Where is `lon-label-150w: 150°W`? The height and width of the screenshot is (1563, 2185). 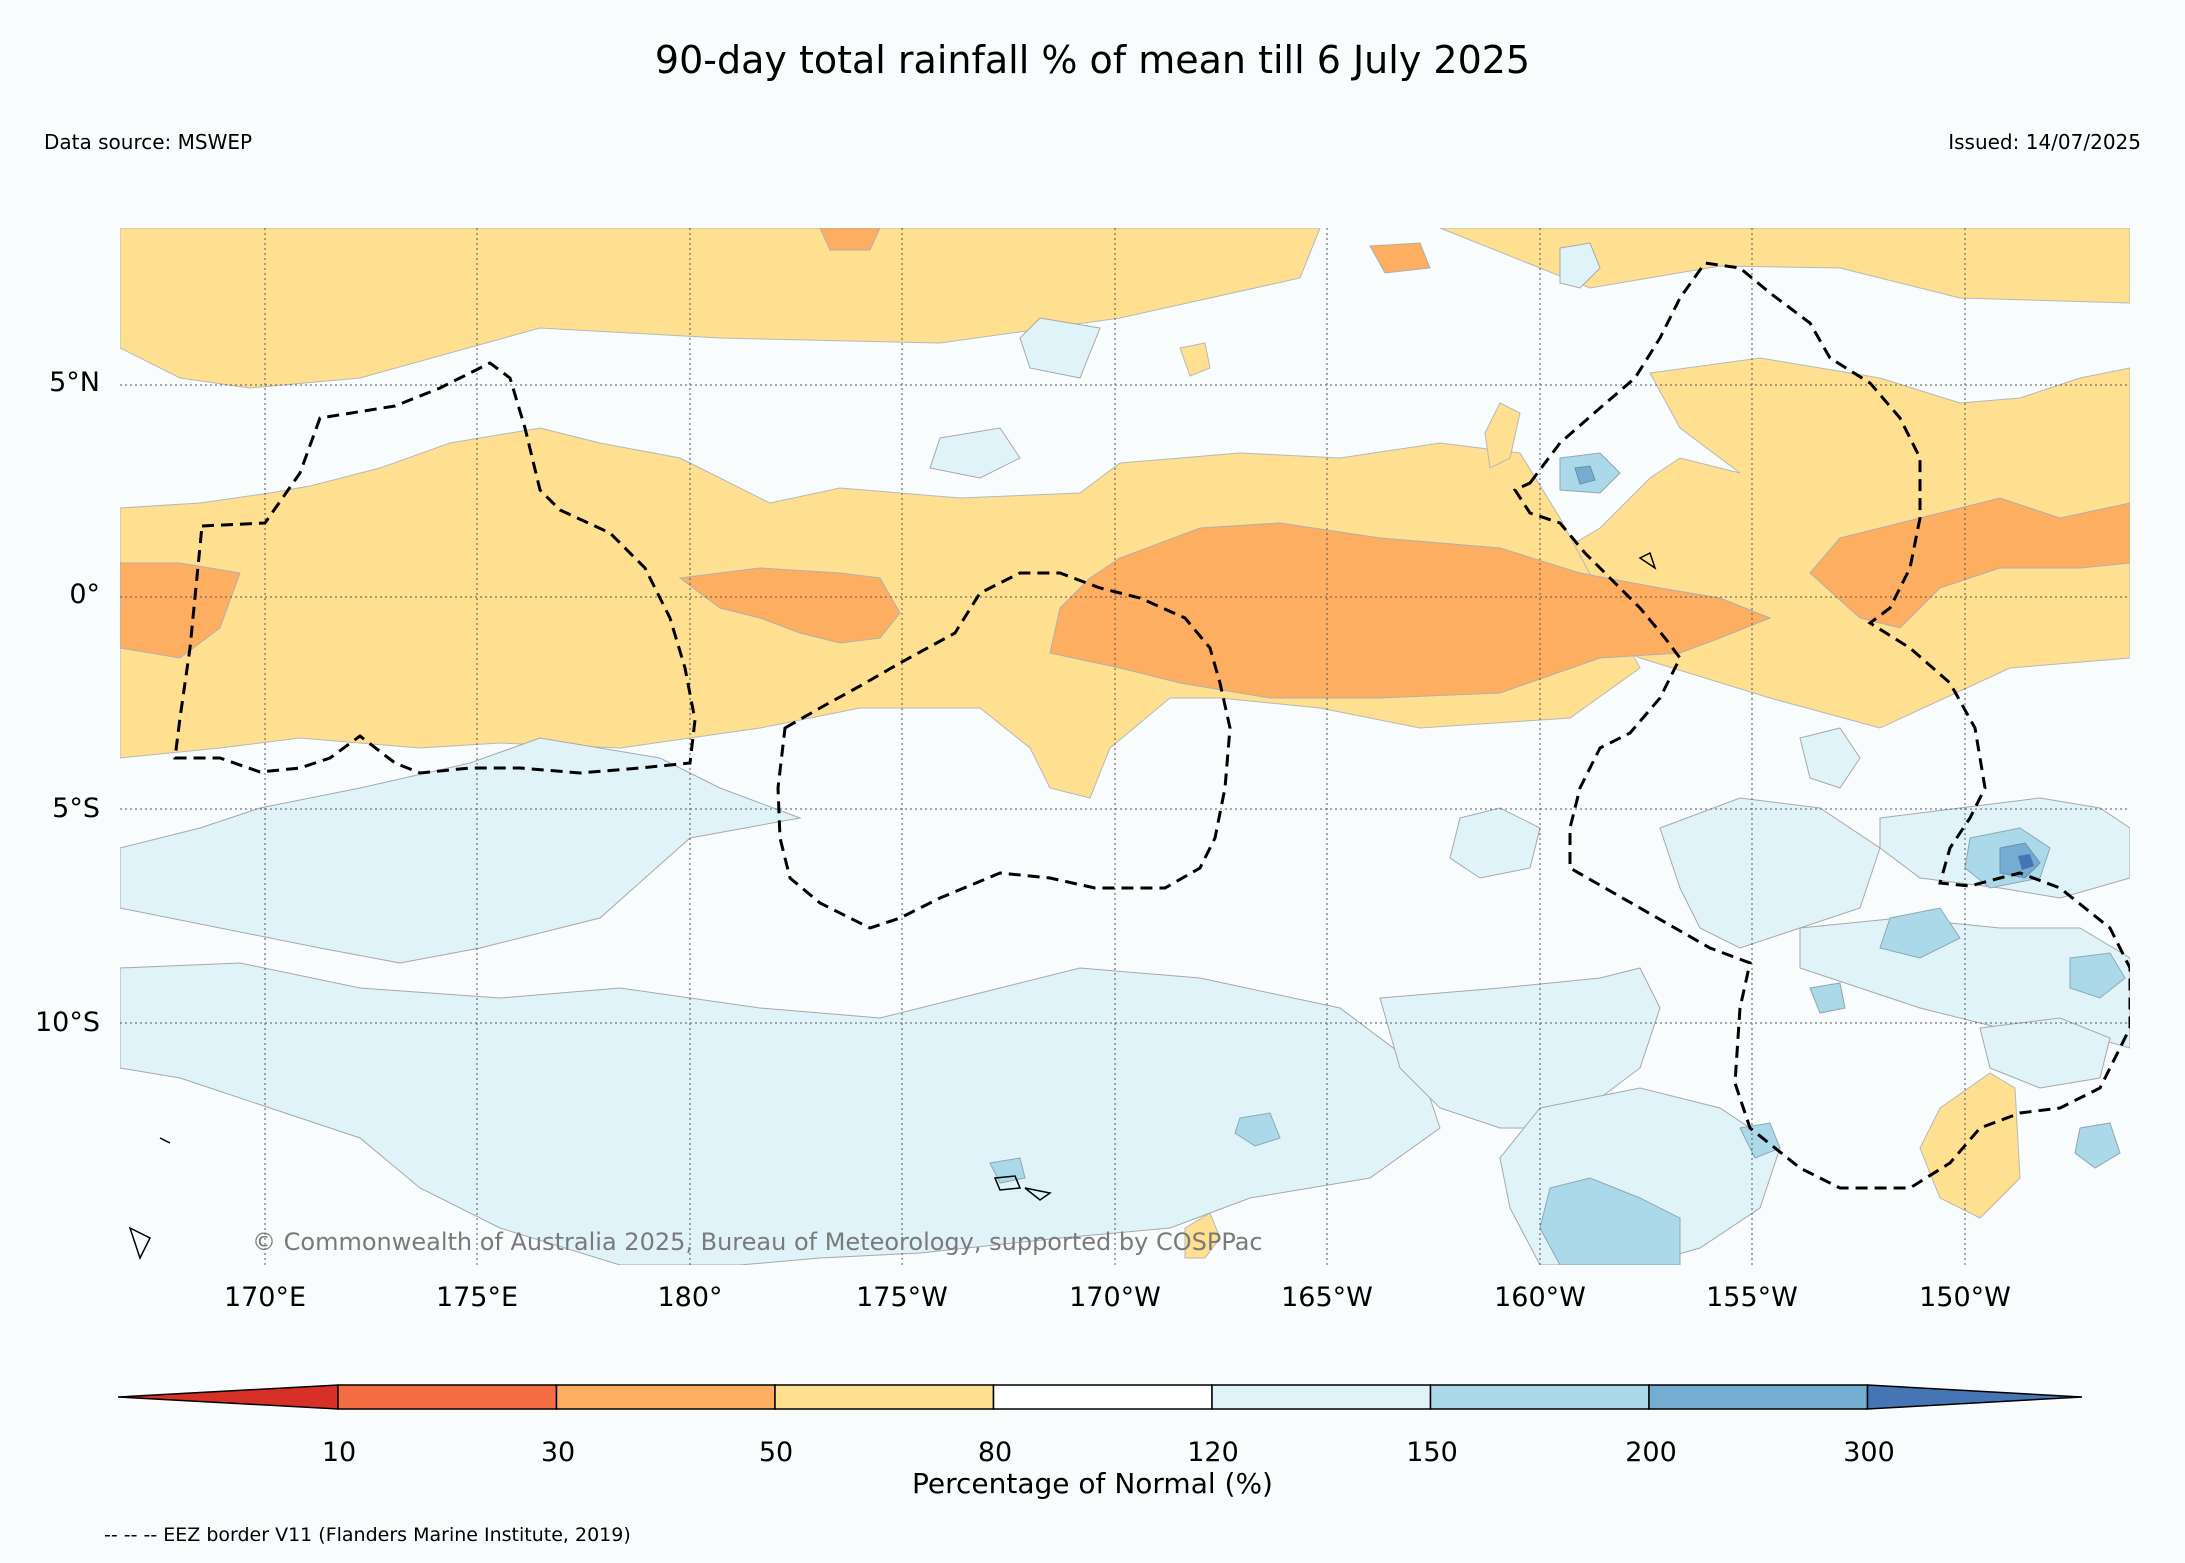
lon-label-150w: 150°W is located at coordinates (1965, 1297).